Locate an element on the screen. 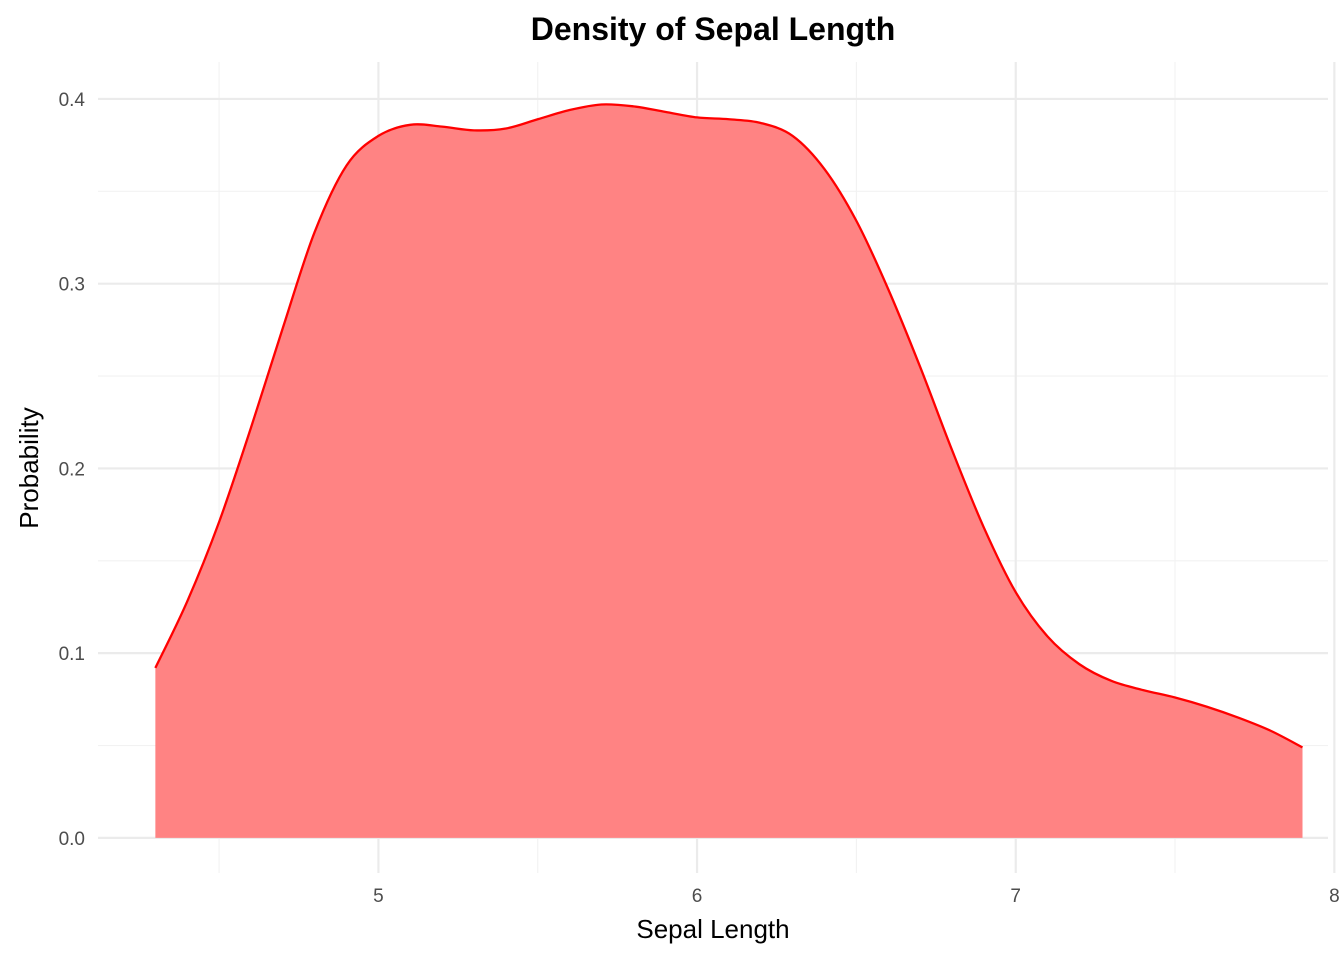  y-tick-label: 0.0 is located at coordinates (72, 839).